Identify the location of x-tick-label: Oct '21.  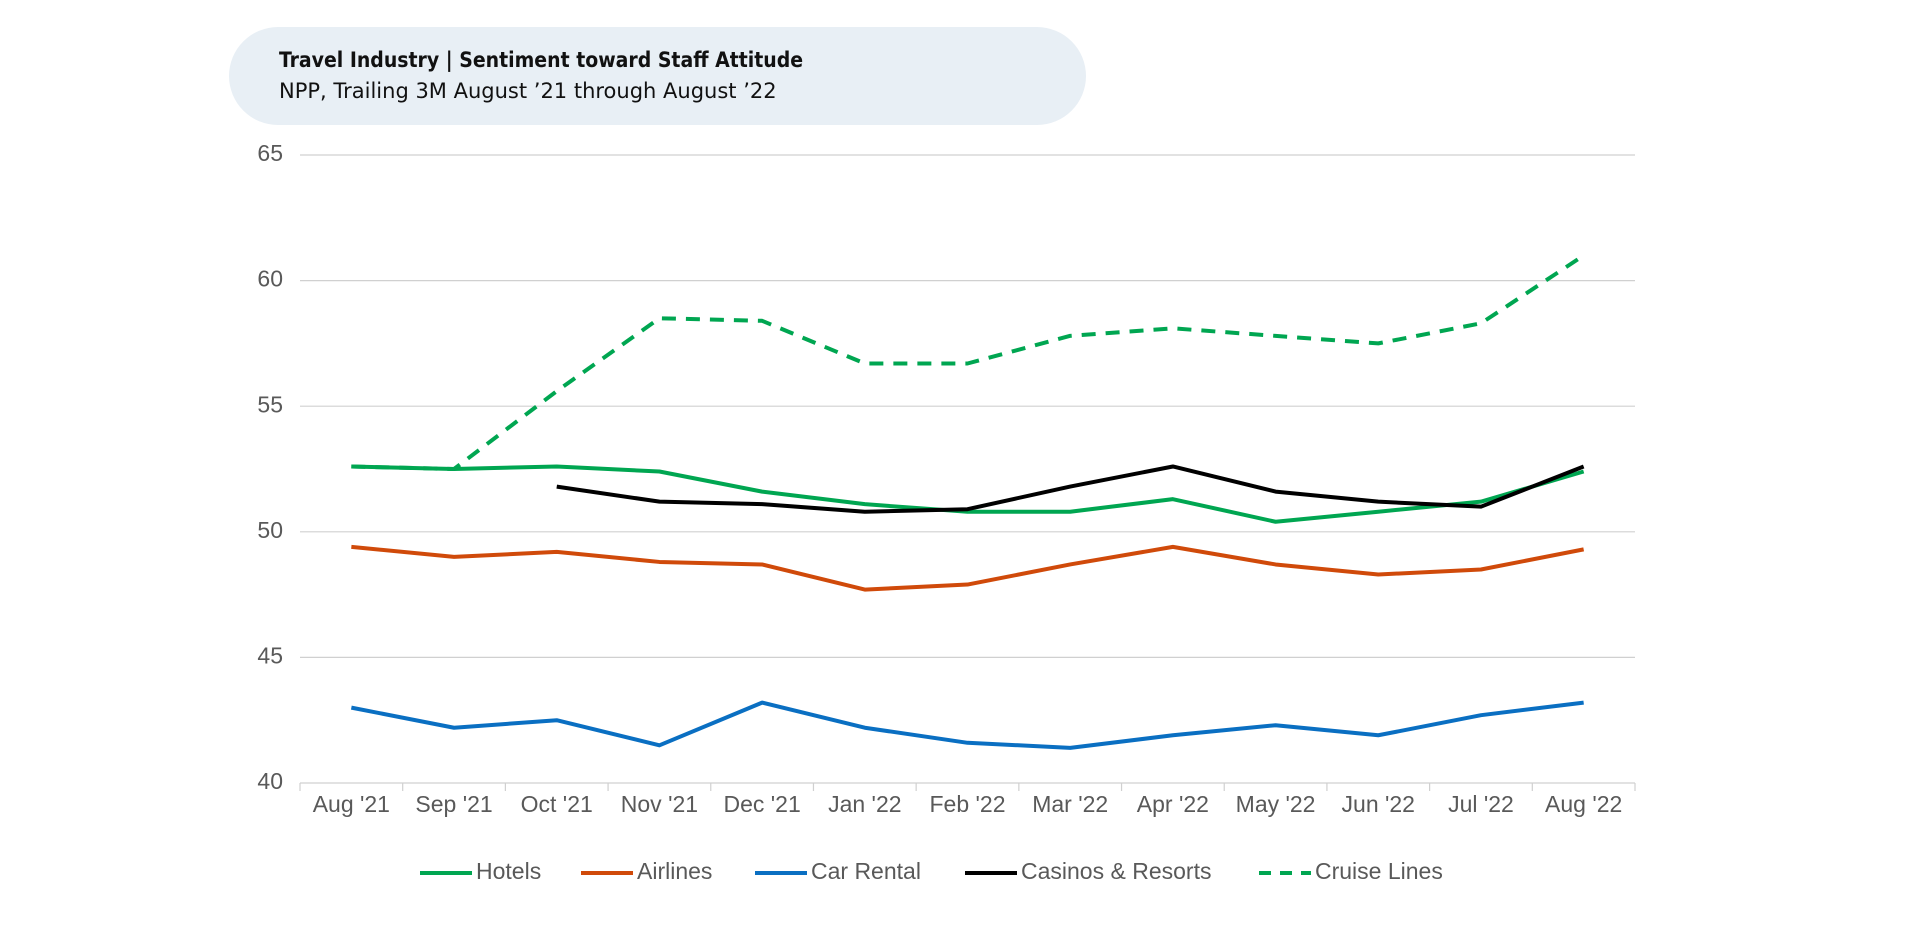
(557, 804).